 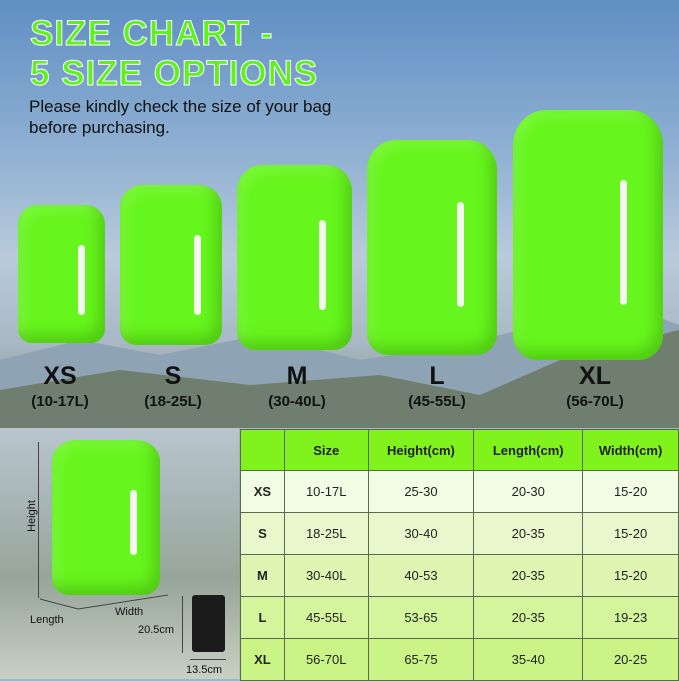 I want to click on width-label: Width, so click(x=129, y=612).